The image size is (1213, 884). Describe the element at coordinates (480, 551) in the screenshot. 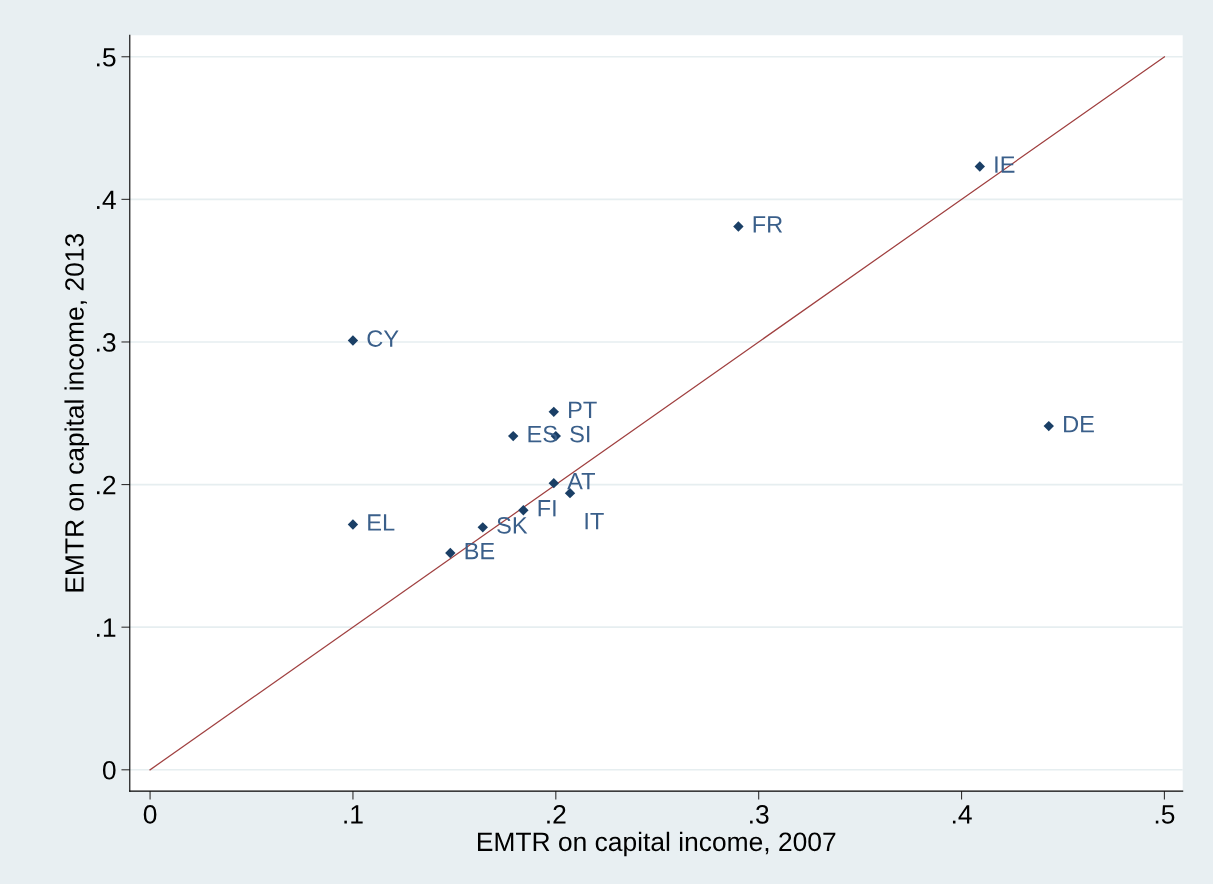

I see `annotation: BE` at that location.